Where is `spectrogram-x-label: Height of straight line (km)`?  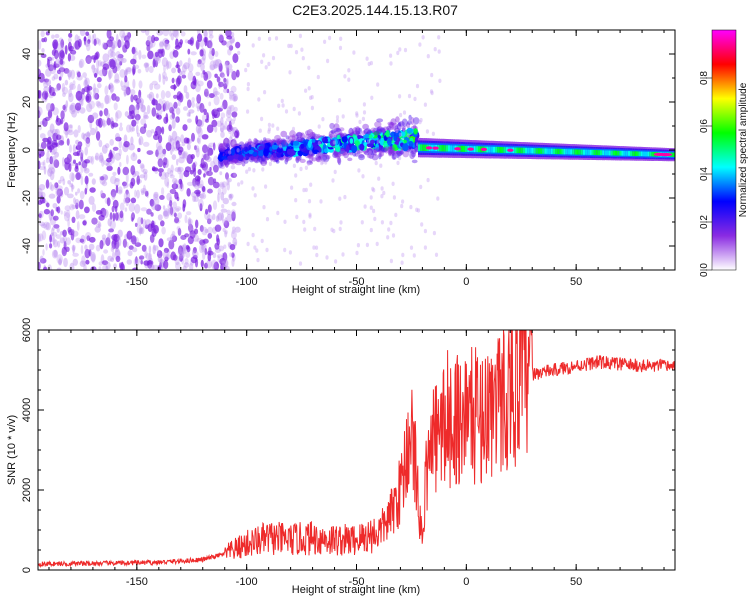 spectrogram-x-label: Height of straight line (km) is located at coordinates (356, 290).